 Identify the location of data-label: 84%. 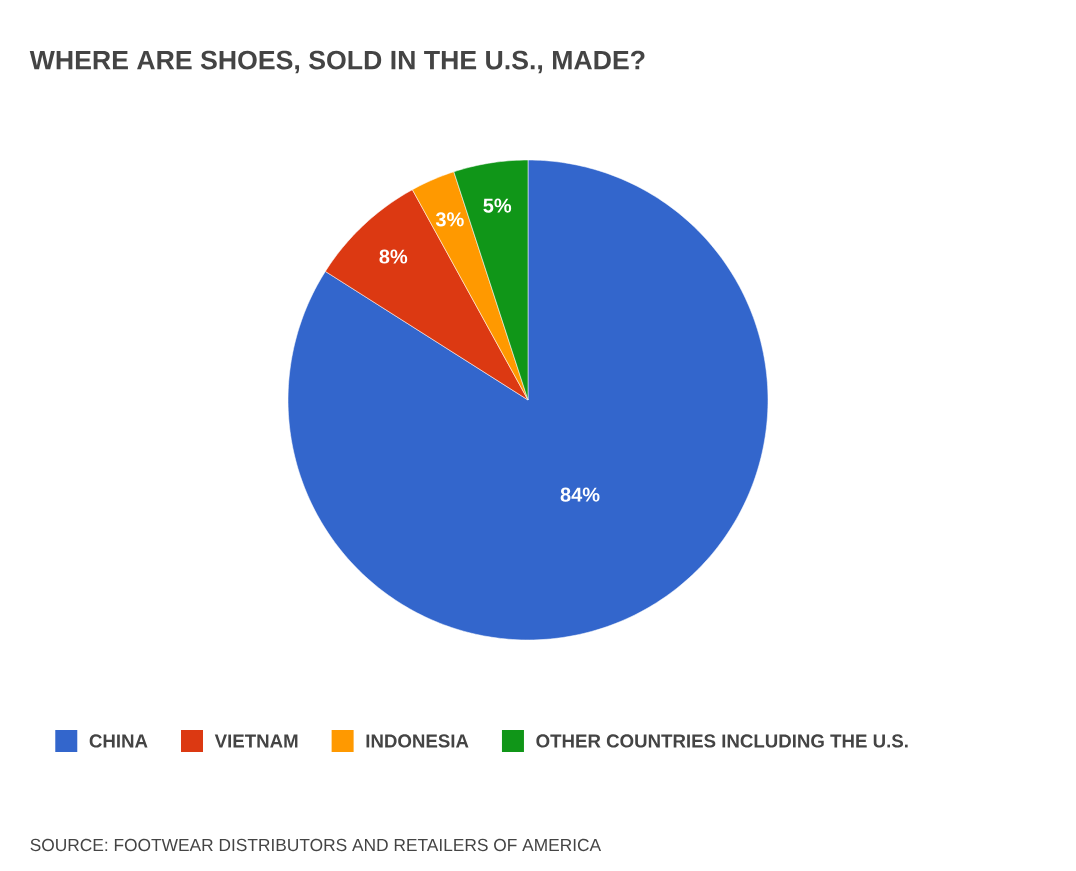
(580, 494).